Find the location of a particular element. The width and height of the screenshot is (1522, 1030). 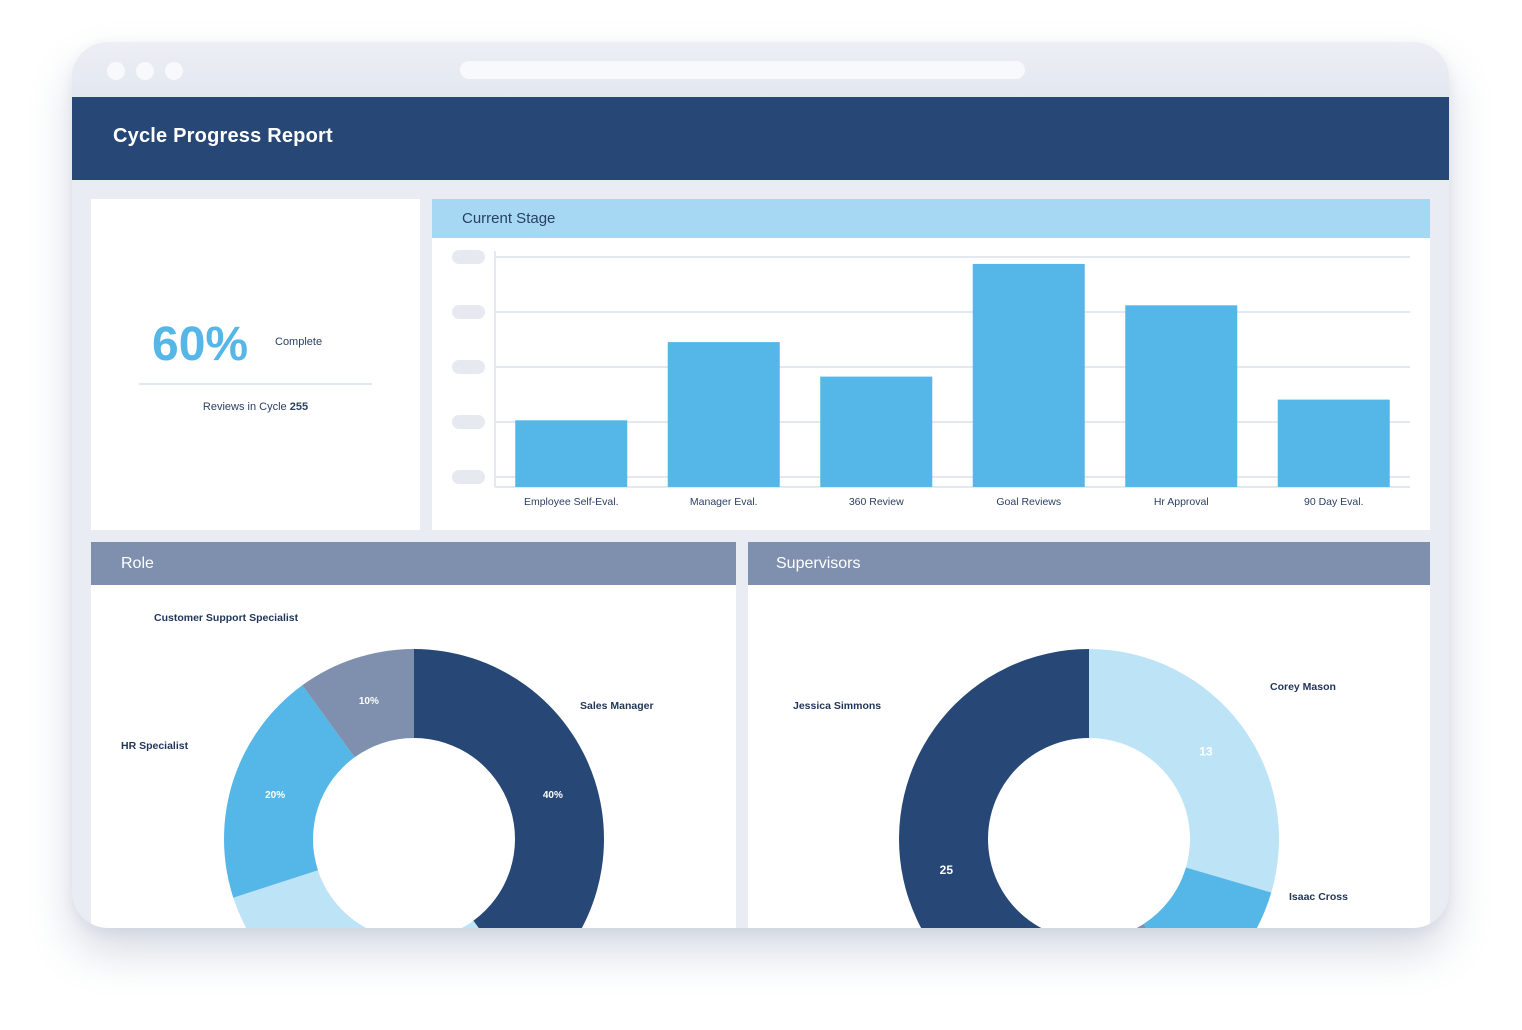

slice-category-label: HR Specialist is located at coordinates (155, 746).